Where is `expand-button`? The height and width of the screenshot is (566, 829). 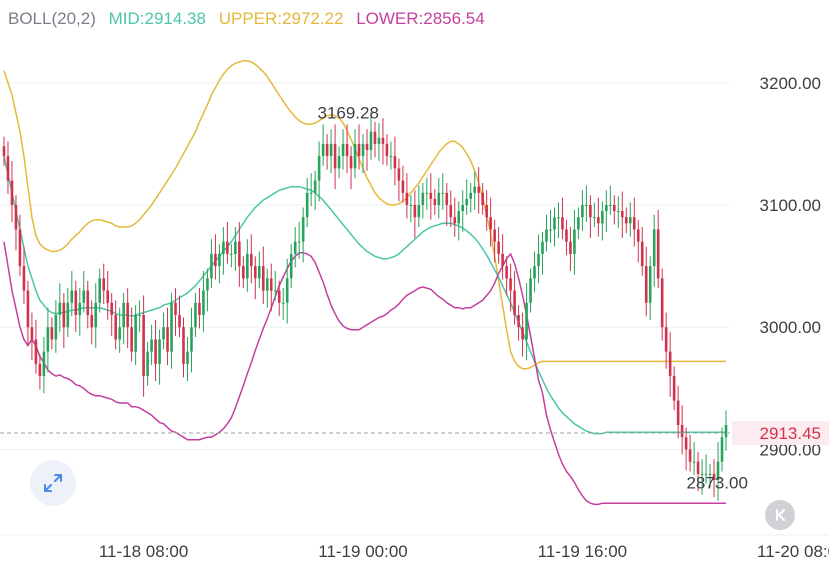
expand-button is located at coordinates (53, 483).